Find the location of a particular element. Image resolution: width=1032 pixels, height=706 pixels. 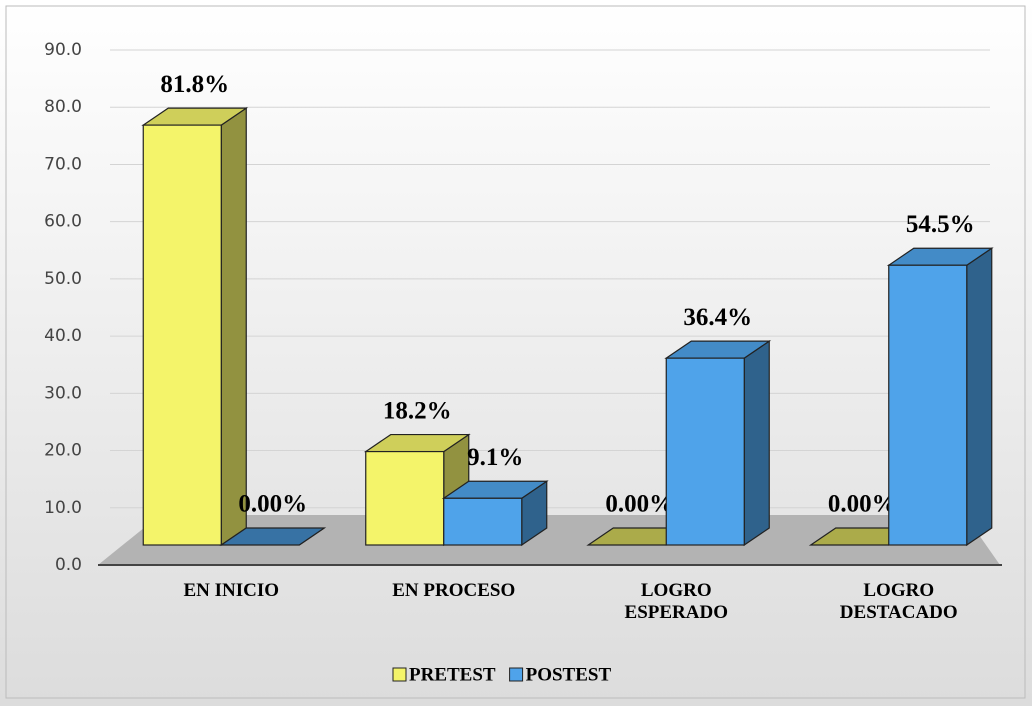

x-tick-label: LOGRO ESPERADO is located at coordinates (676, 601).